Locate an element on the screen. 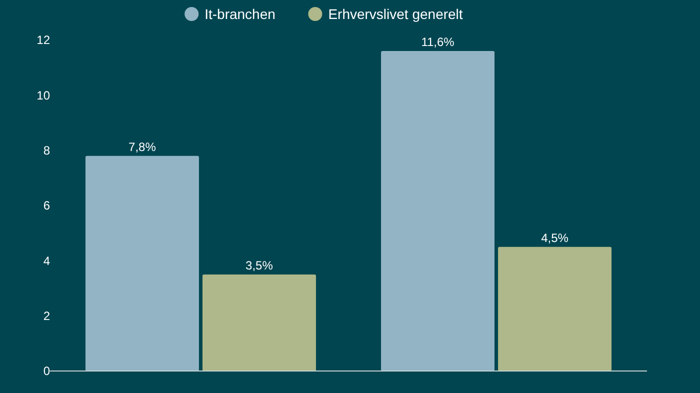  data-label: 4,5% is located at coordinates (555, 237).